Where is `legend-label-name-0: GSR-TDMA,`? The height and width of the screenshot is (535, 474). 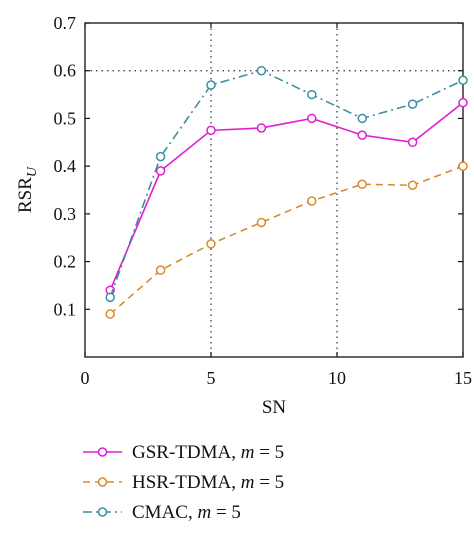 legend-label-name-0: GSR-TDMA, is located at coordinates (186, 452).